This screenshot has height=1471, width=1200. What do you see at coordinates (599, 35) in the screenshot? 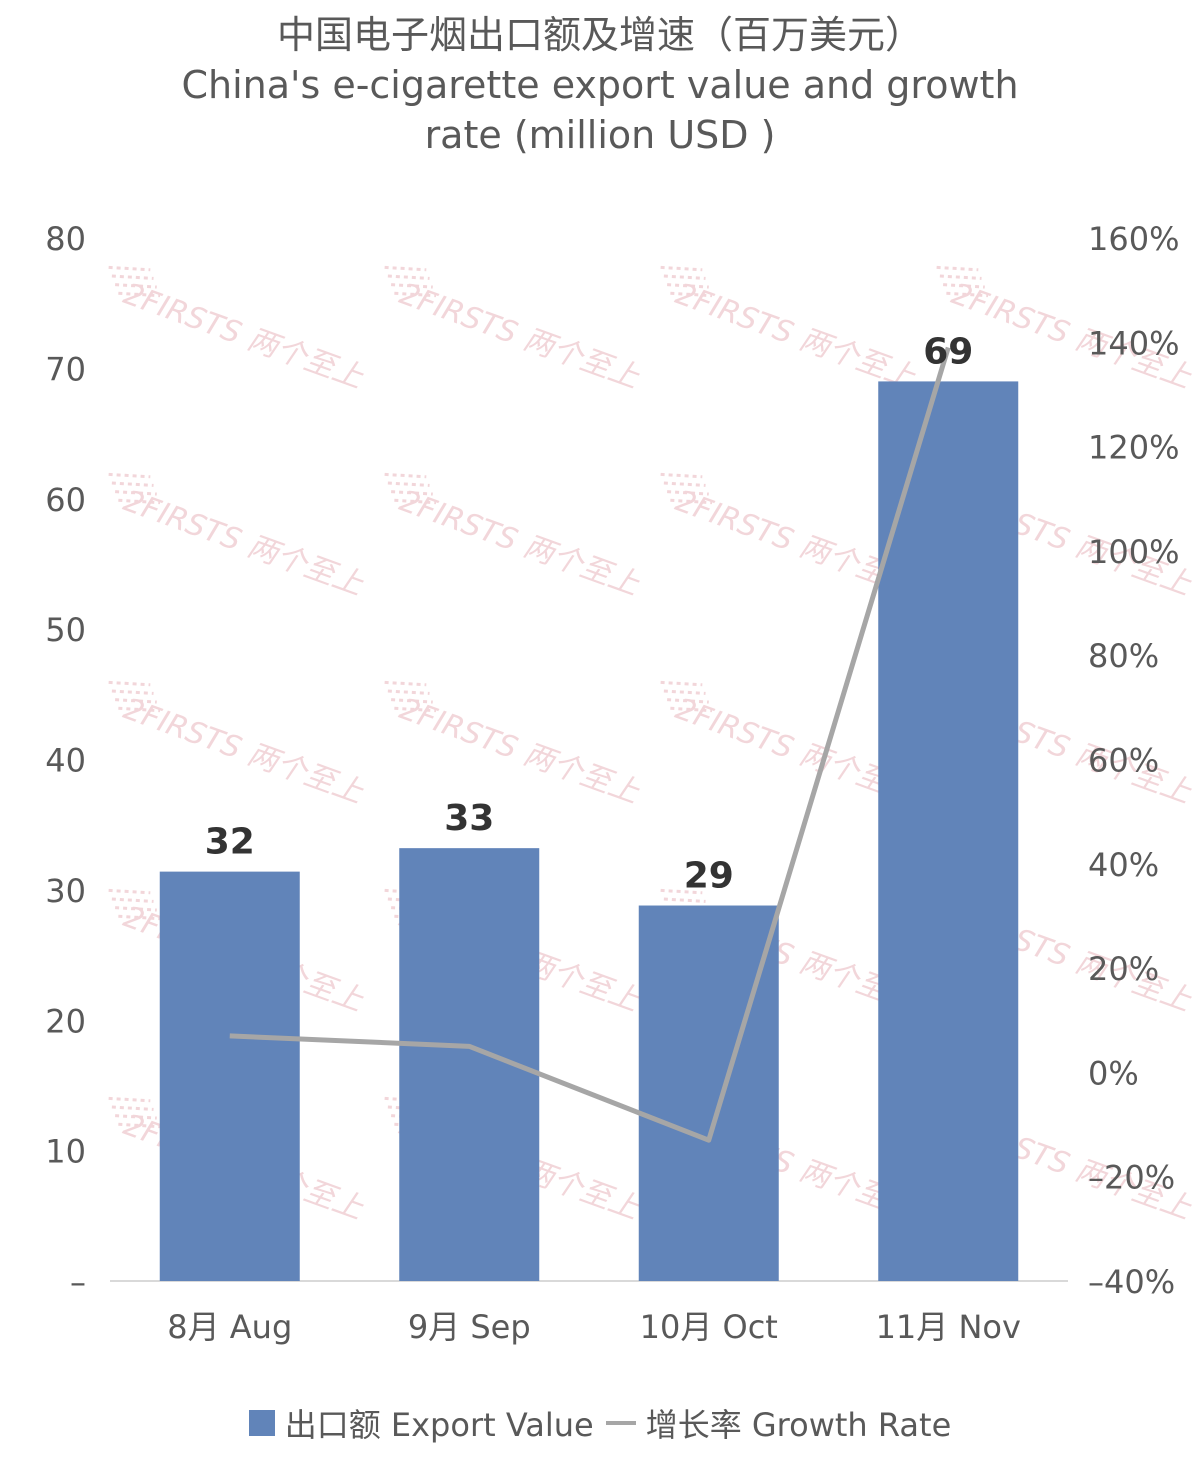
I see `chart-title: 中国电子烟出口额及增速（百万美元）` at bounding box center [599, 35].